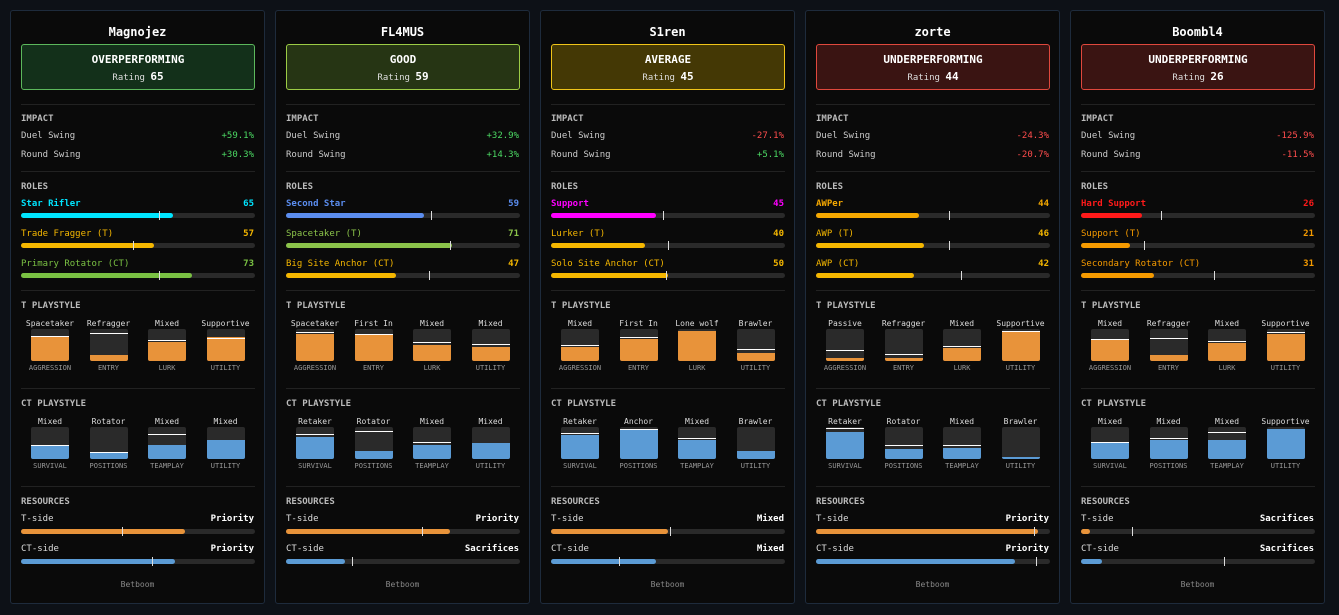  Describe the element at coordinates (513, 204) in the screenshot. I see `role-score: 59` at that location.